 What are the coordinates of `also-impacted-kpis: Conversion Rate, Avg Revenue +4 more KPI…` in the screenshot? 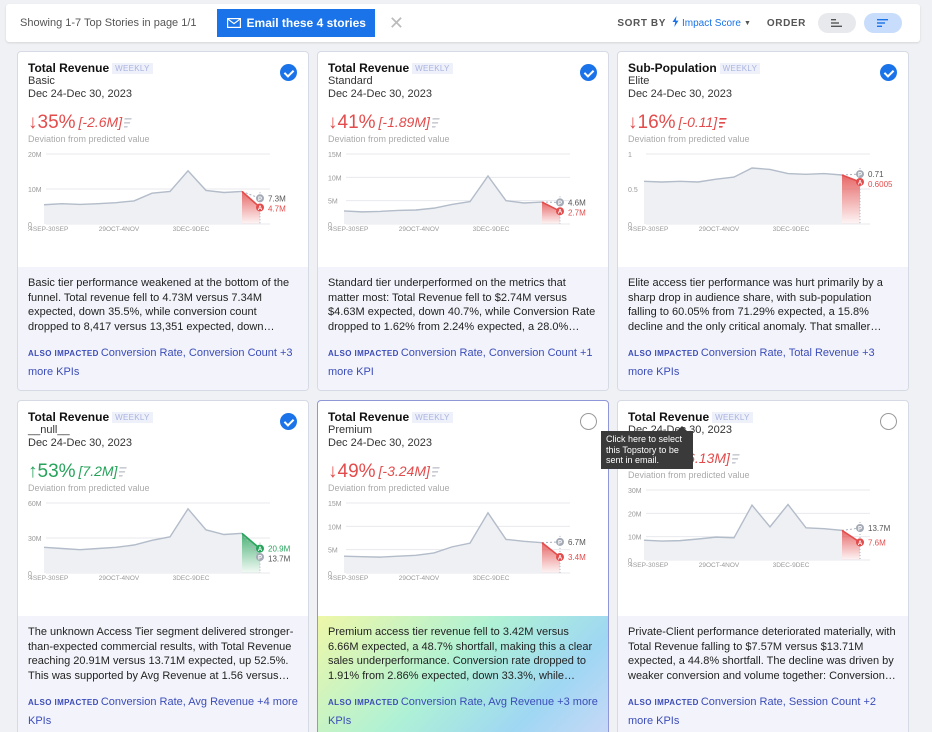 It's located at (163, 711).